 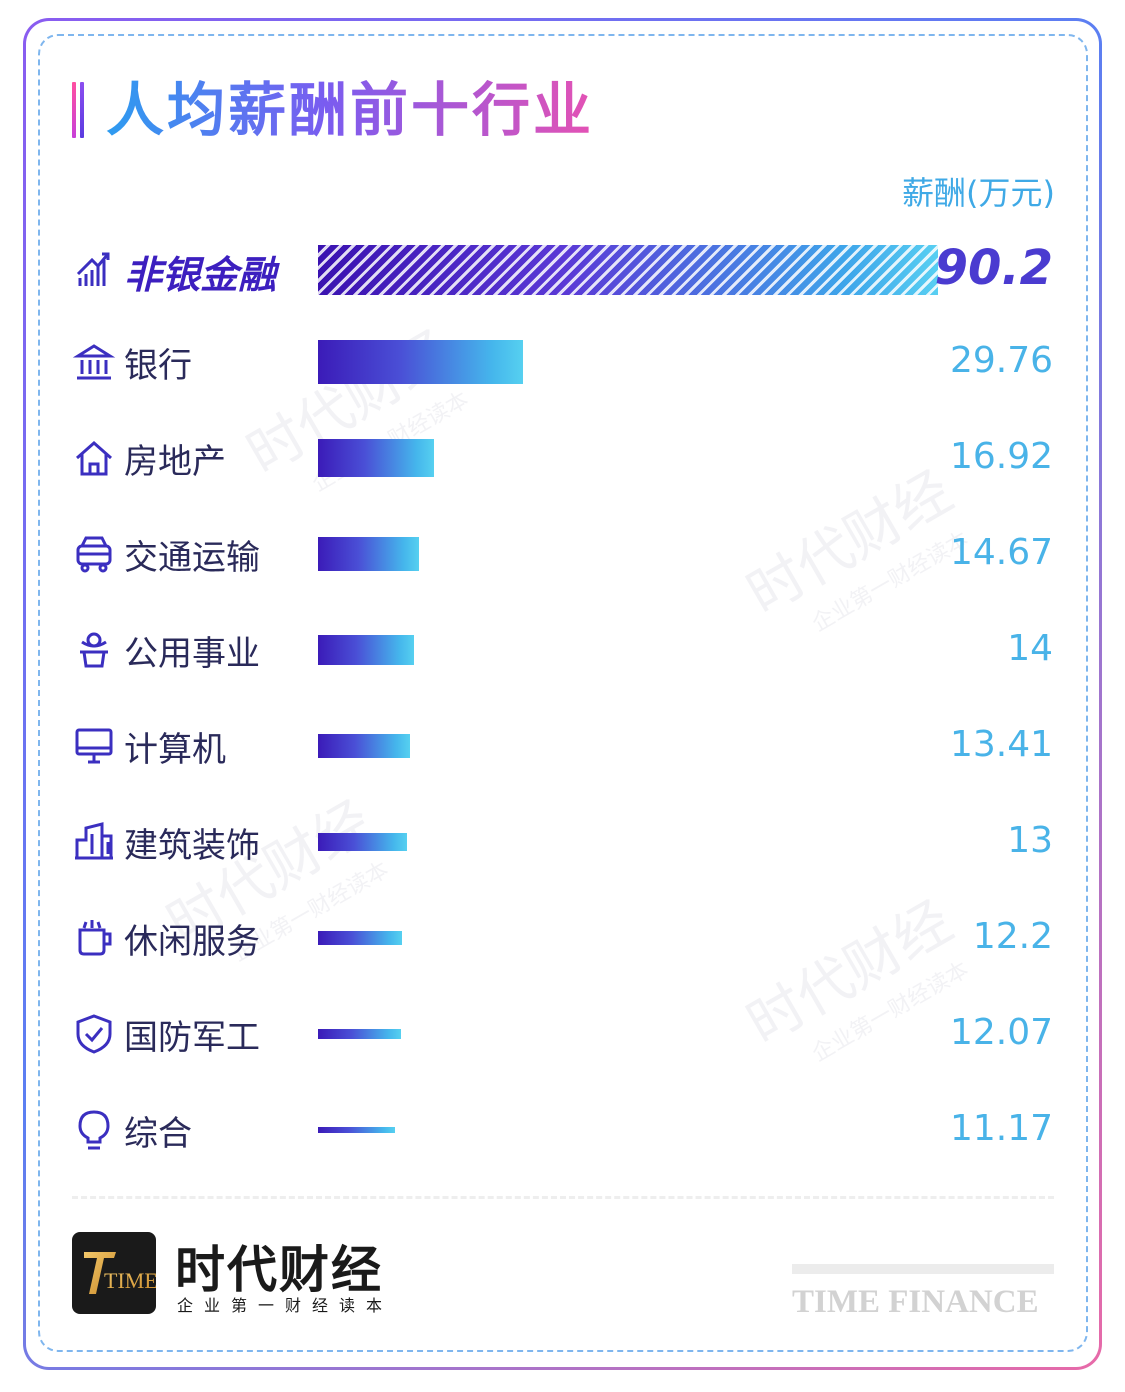 What do you see at coordinates (993, 268) in the screenshot?
I see `value-label: 90.2` at bounding box center [993, 268].